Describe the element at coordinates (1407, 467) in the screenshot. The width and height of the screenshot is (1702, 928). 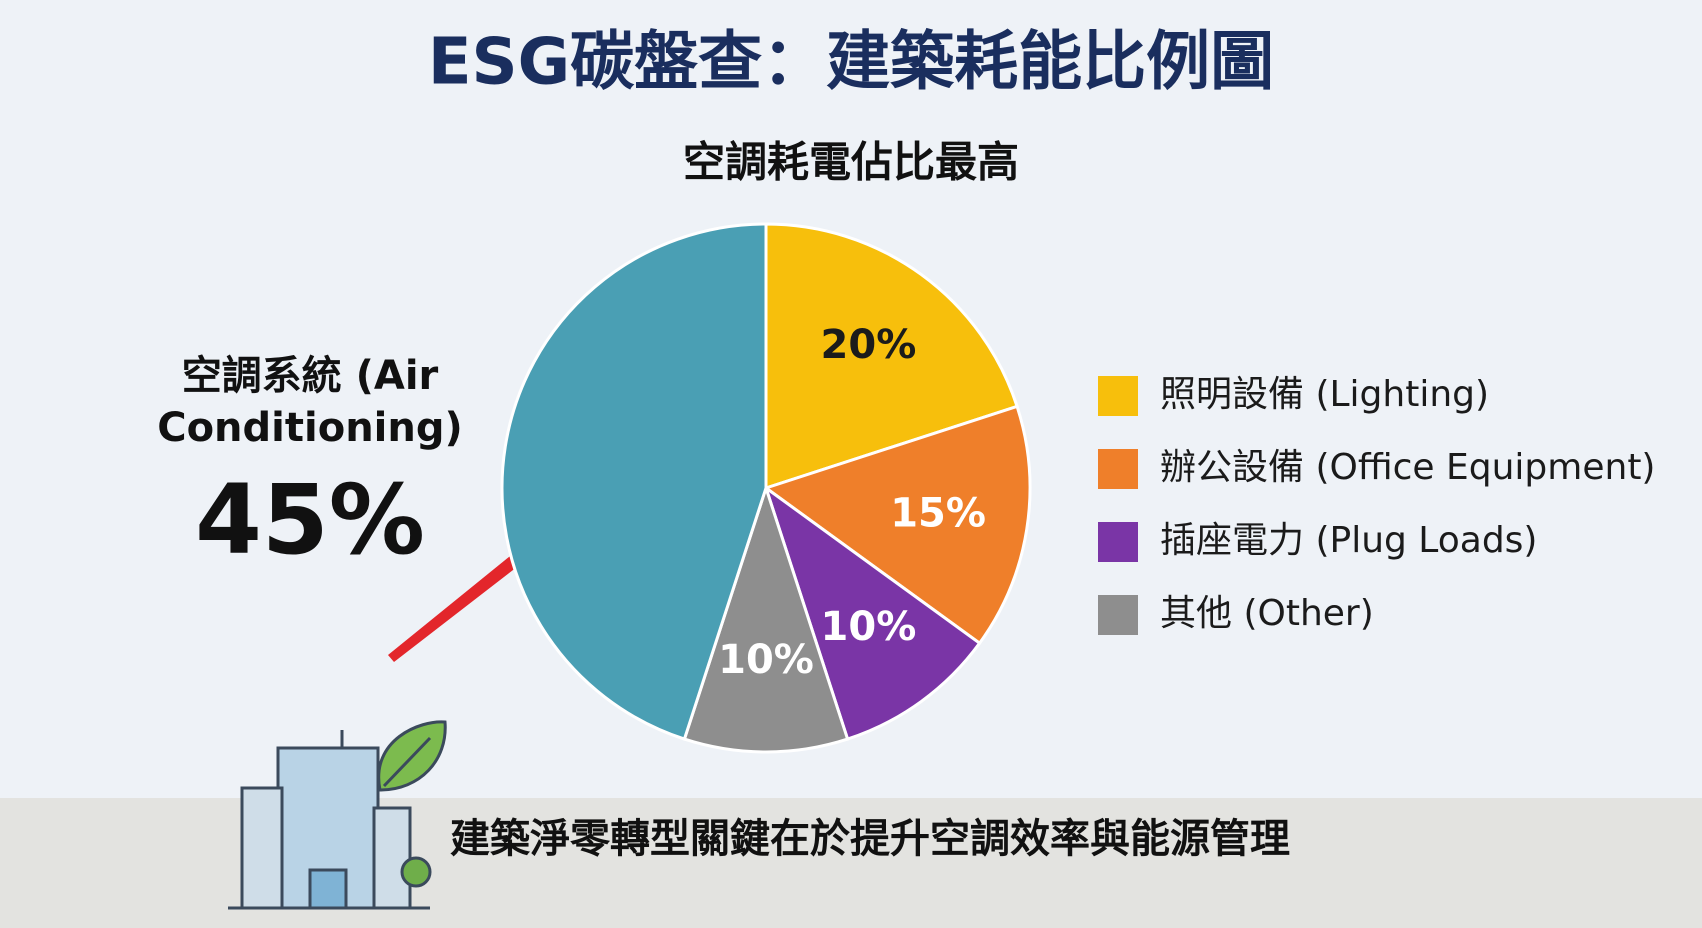
I see `legend-label: 辦公設備 (Office Equipment)` at that location.